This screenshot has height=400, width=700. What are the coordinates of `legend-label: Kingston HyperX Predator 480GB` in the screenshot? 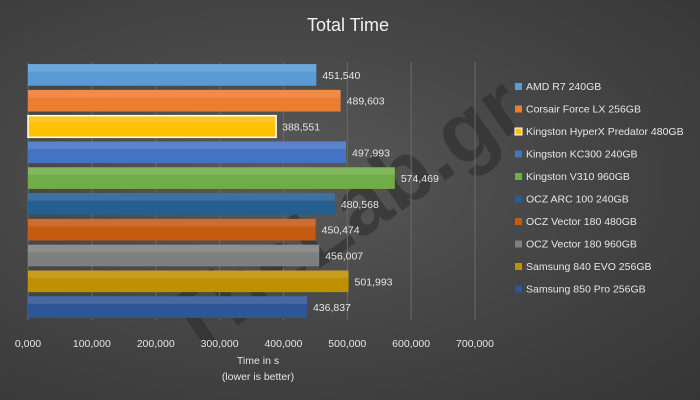 It's located at (605, 132).